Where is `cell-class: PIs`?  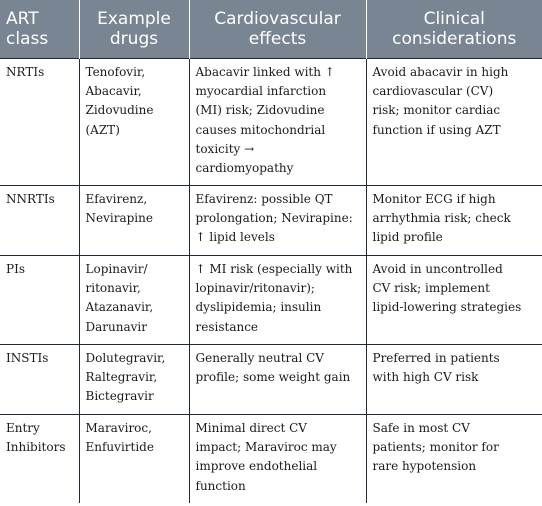 cell-class: PIs is located at coordinates (39, 300).